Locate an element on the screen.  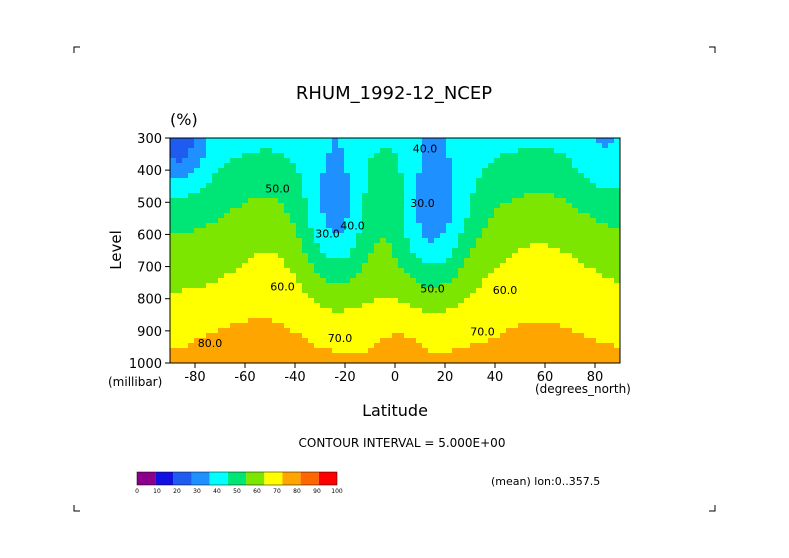
colorbar-frame is located at coordinates (237, 478).